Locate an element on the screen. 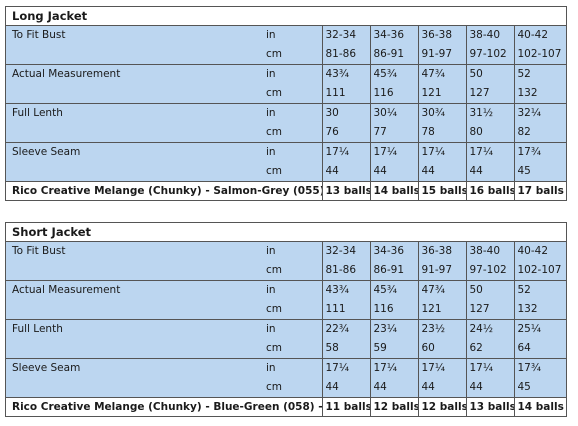  size-value: 22¾ is located at coordinates (345, 329).